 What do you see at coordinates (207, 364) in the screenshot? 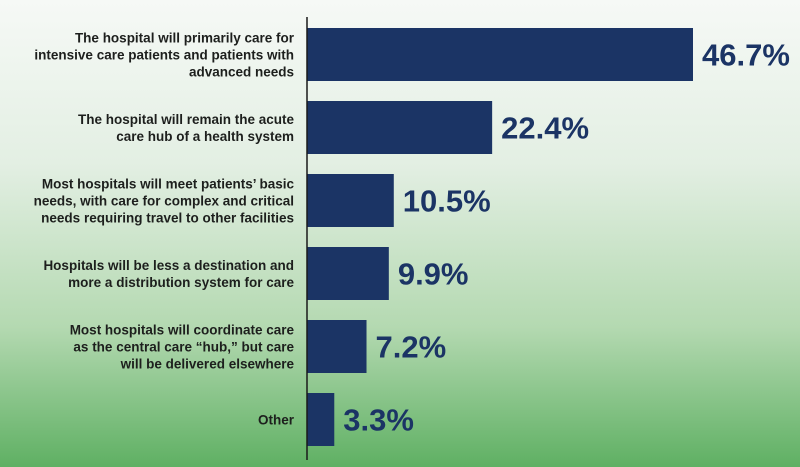
I see `category-label-5-line-3: will be delivered elsewhere` at bounding box center [207, 364].